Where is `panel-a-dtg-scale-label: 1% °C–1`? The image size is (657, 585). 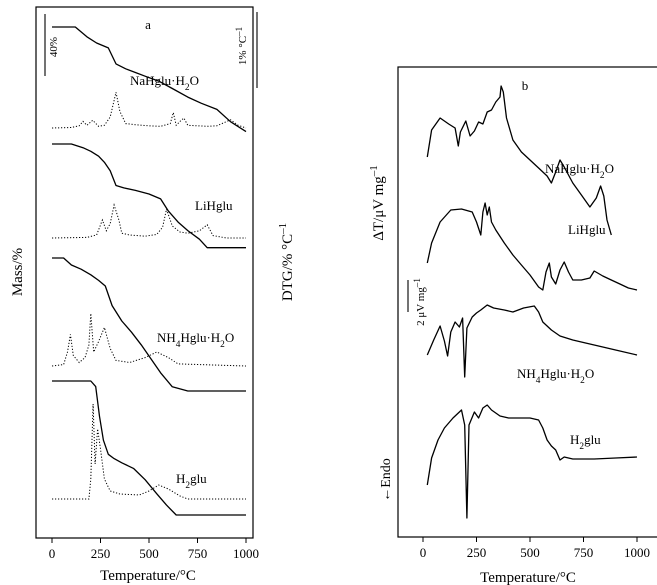
panel-a-dtg-scale-label: 1% °C–1 is located at coordinates (241, 46).